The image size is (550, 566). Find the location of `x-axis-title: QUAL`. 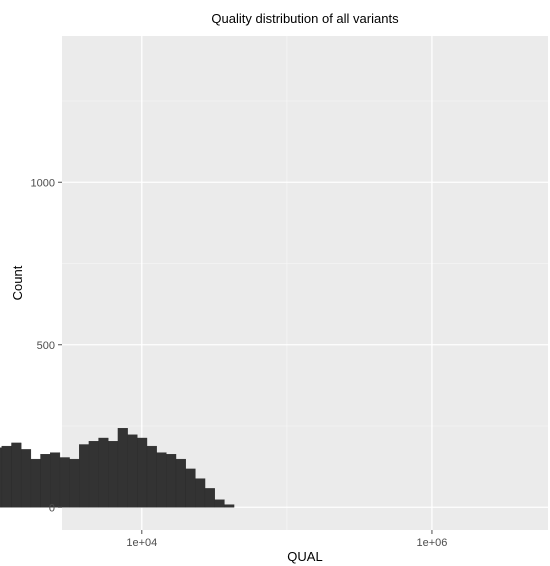

x-axis-title: QUAL is located at coordinates (304, 556).